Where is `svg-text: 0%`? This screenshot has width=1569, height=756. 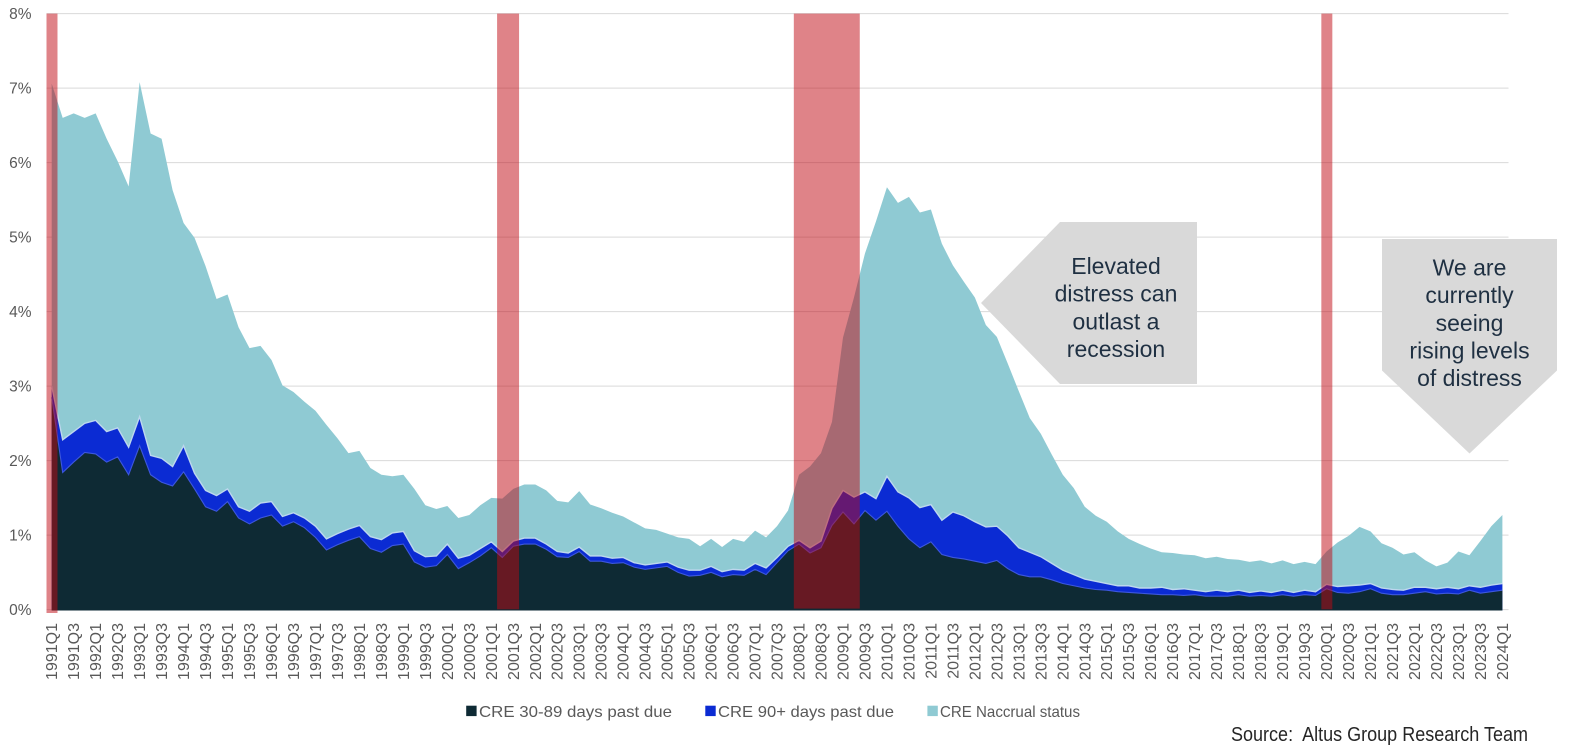 svg-text: 0% is located at coordinates (20, 610).